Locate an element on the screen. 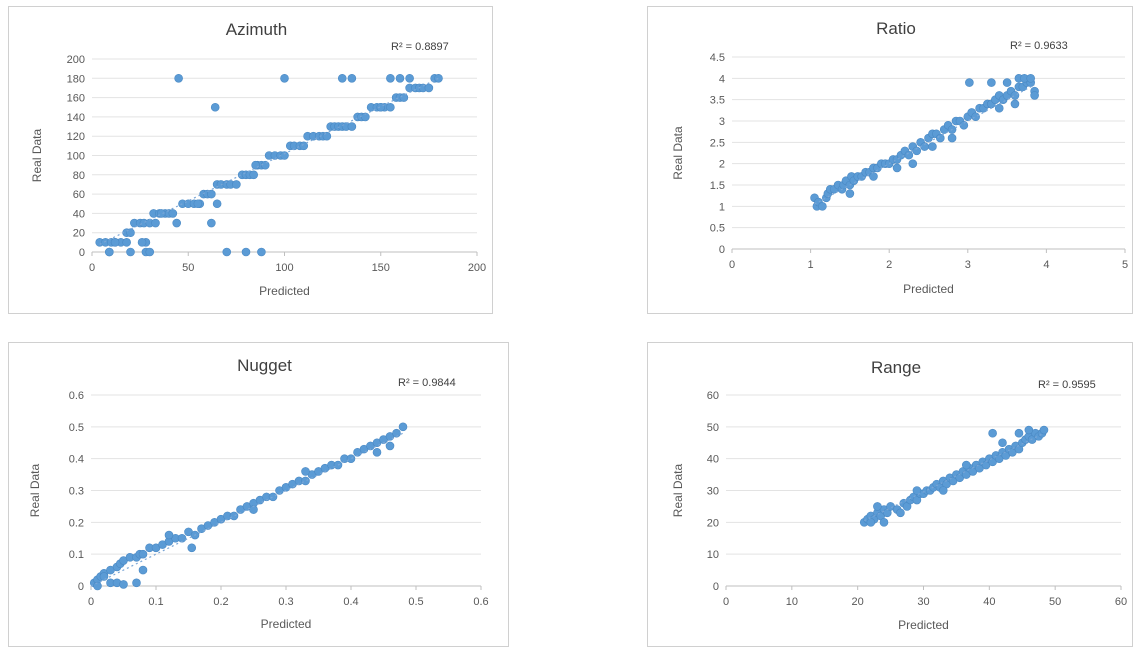 The image size is (1140, 651). x-tick-label: 1 is located at coordinates (811, 265).